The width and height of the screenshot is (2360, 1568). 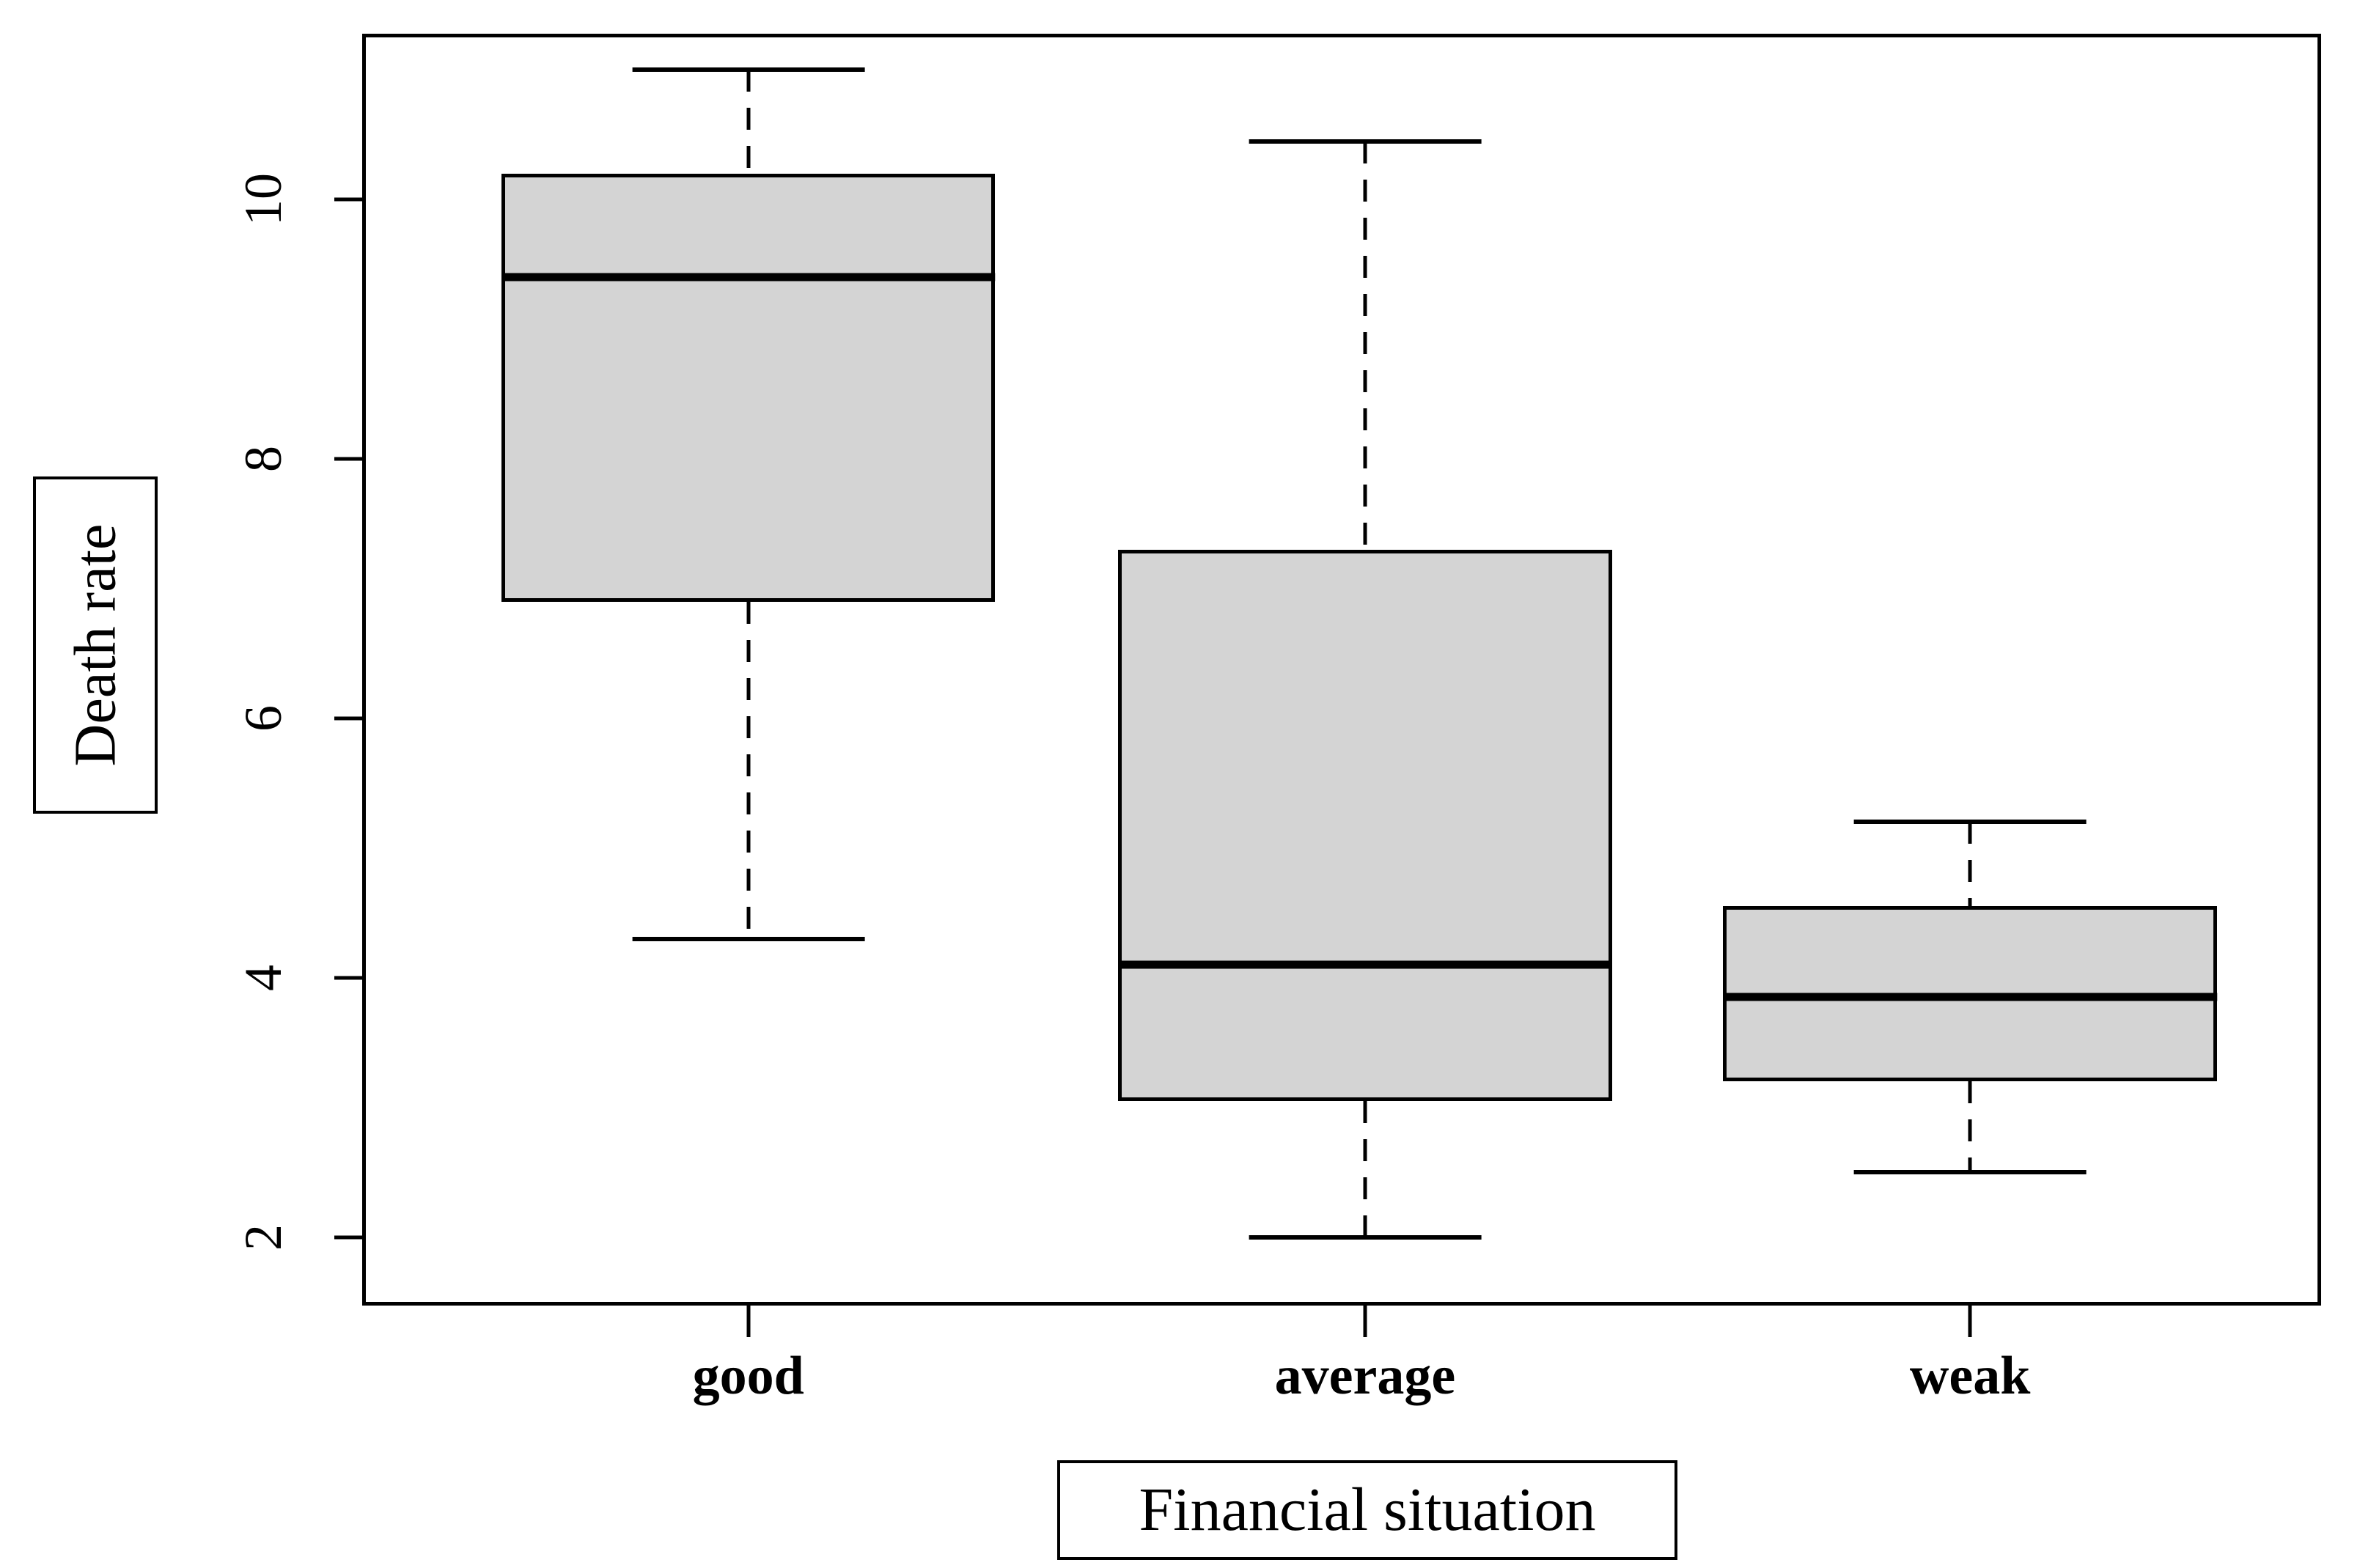 I want to click on y-tick-label: 8, so click(x=263, y=459).